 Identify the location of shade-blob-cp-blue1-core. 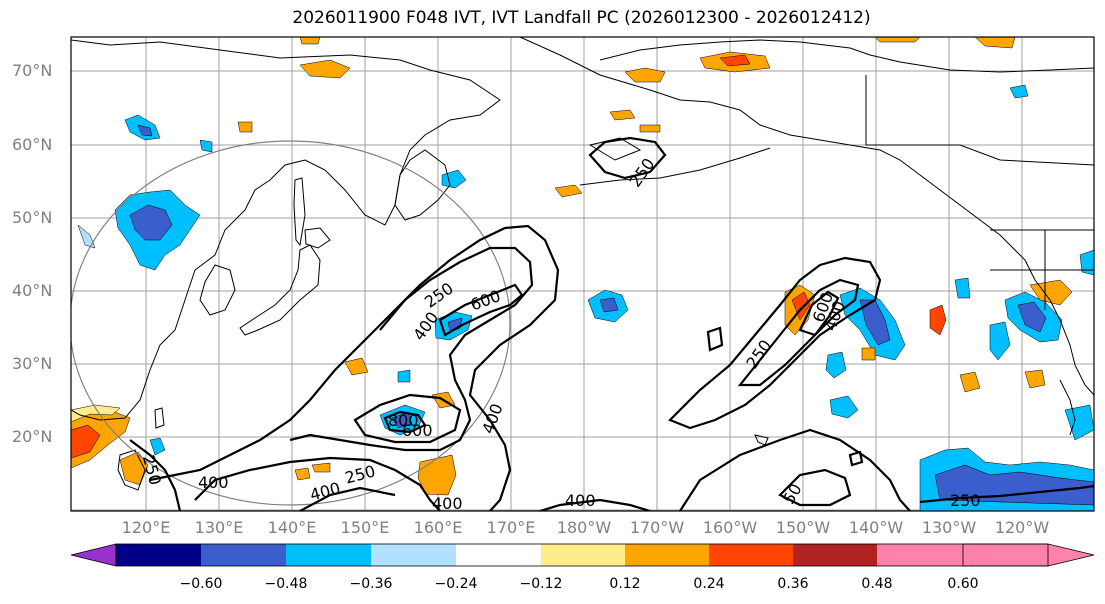
(609, 305).